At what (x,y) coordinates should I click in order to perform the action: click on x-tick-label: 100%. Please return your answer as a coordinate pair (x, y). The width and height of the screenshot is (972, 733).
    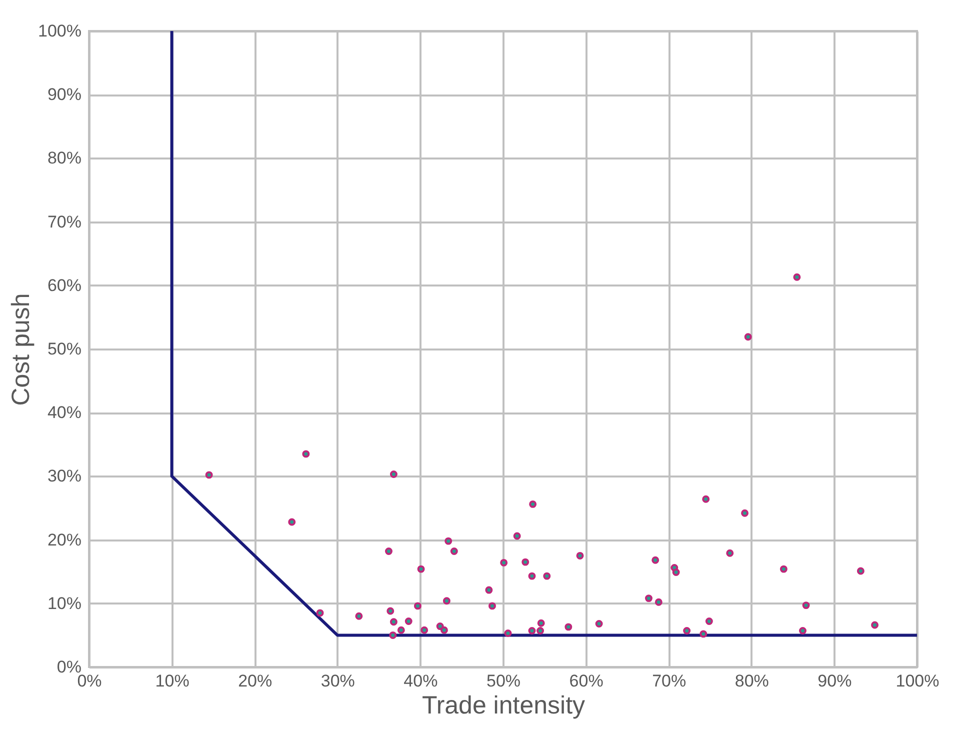
    Looking at the image, I should click on (918, 681).